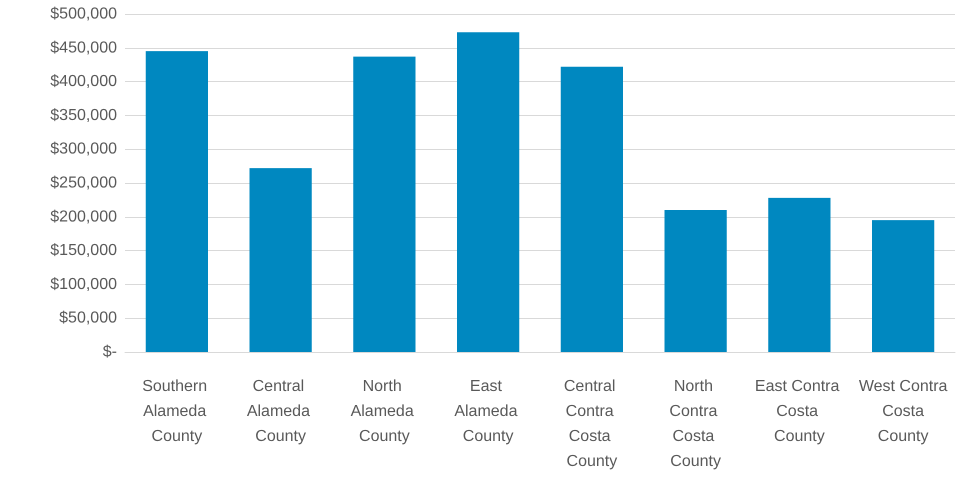 The width and height of the screenshot is (967, 477). Describe the element at coordinates (84, 217) in the screenshot. I see `y-tick-label: $200,000` at that location.